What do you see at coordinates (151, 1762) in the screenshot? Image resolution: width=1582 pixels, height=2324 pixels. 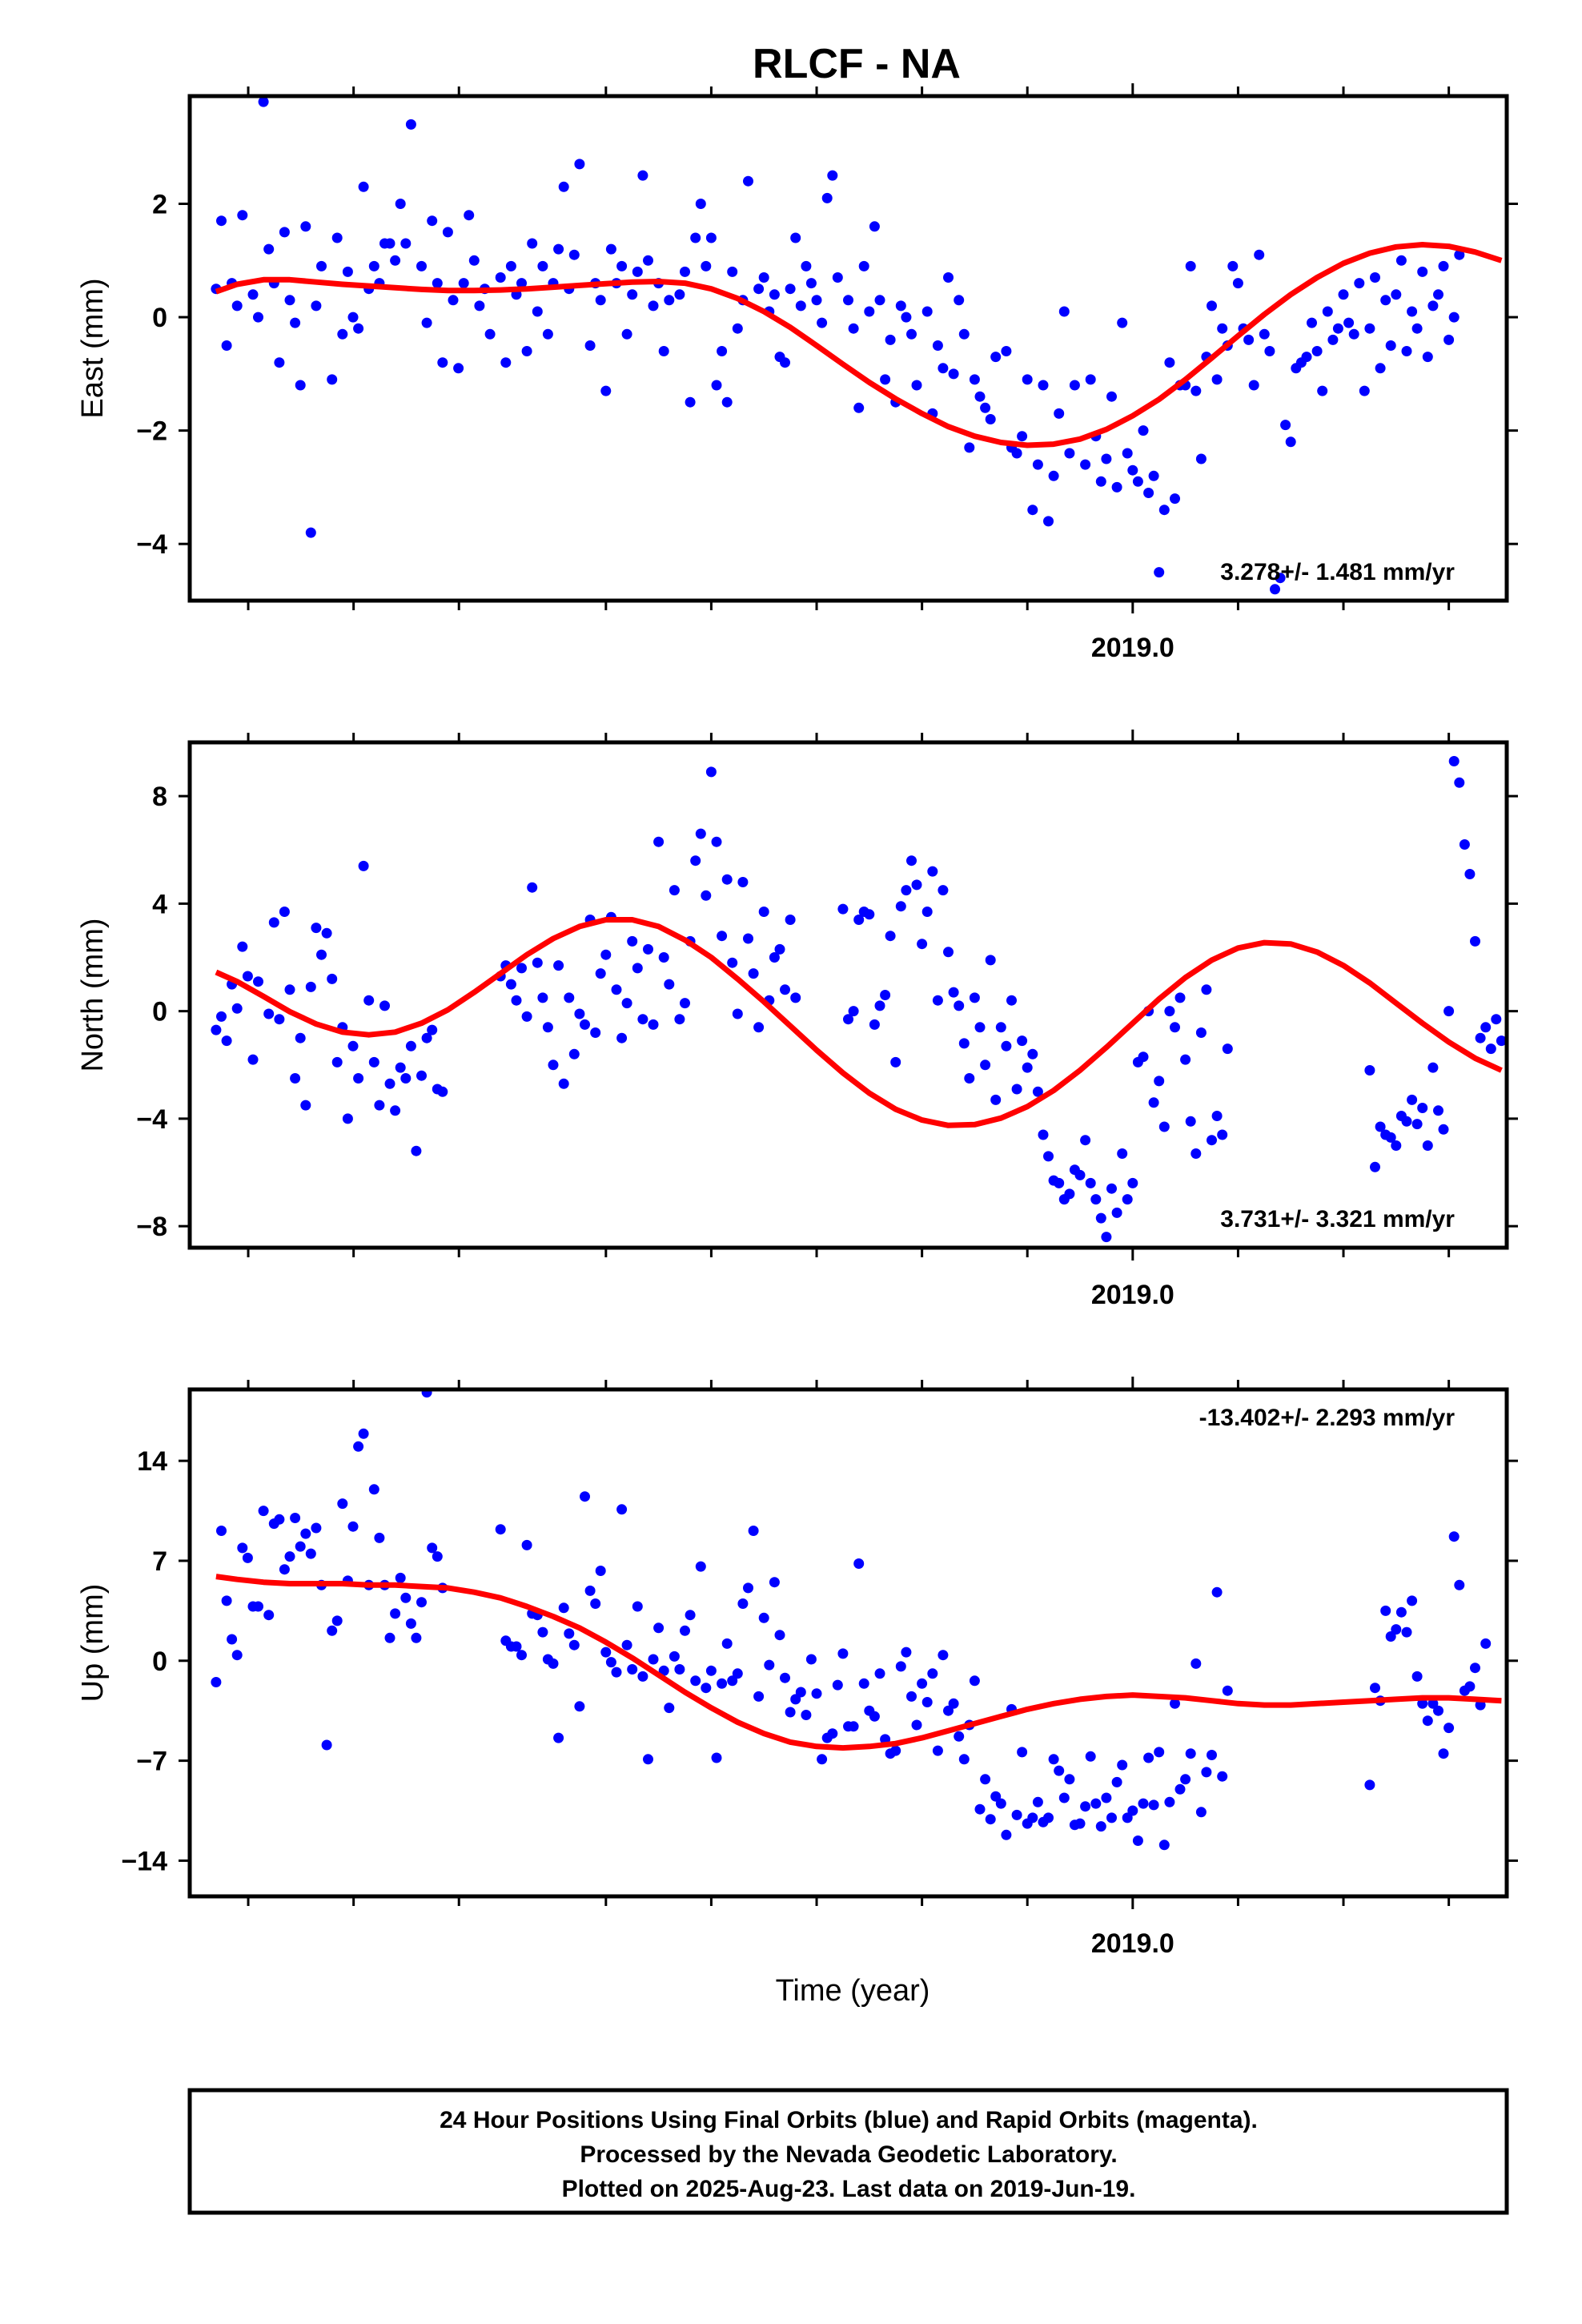 I see `y-tick-label: −7` at bounding box center [151, 1762].